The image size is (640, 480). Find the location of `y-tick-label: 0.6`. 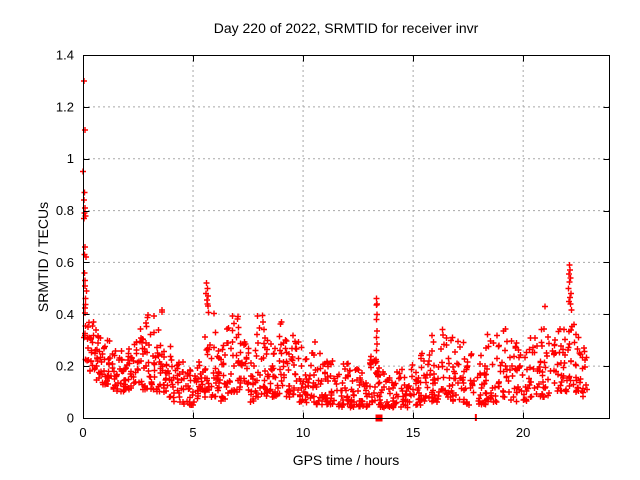

y-tick-label: 0.6 is located at coordinates (65, 262).